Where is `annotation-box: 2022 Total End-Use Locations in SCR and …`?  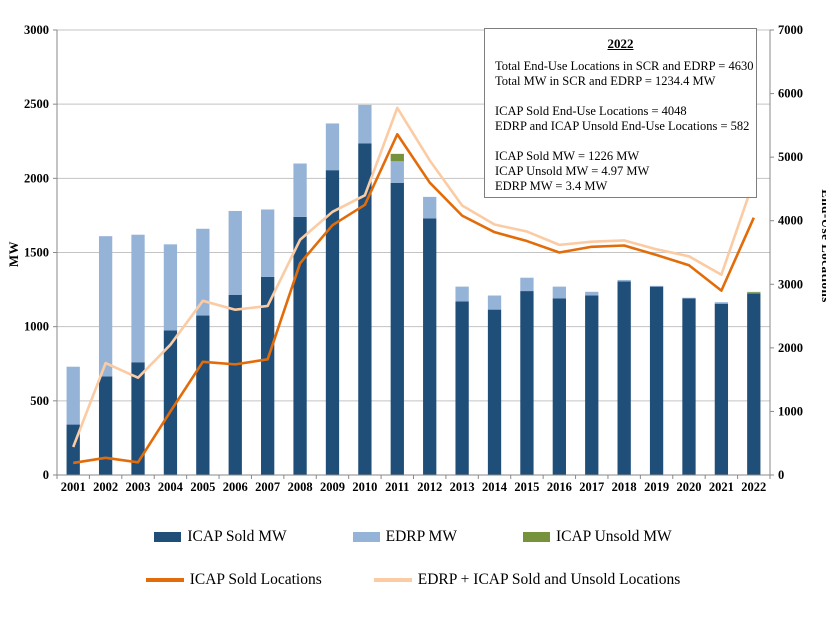 annotation-box: 2022 Total End-Use Locations in SCR and … is located at coordinates (620, 113).